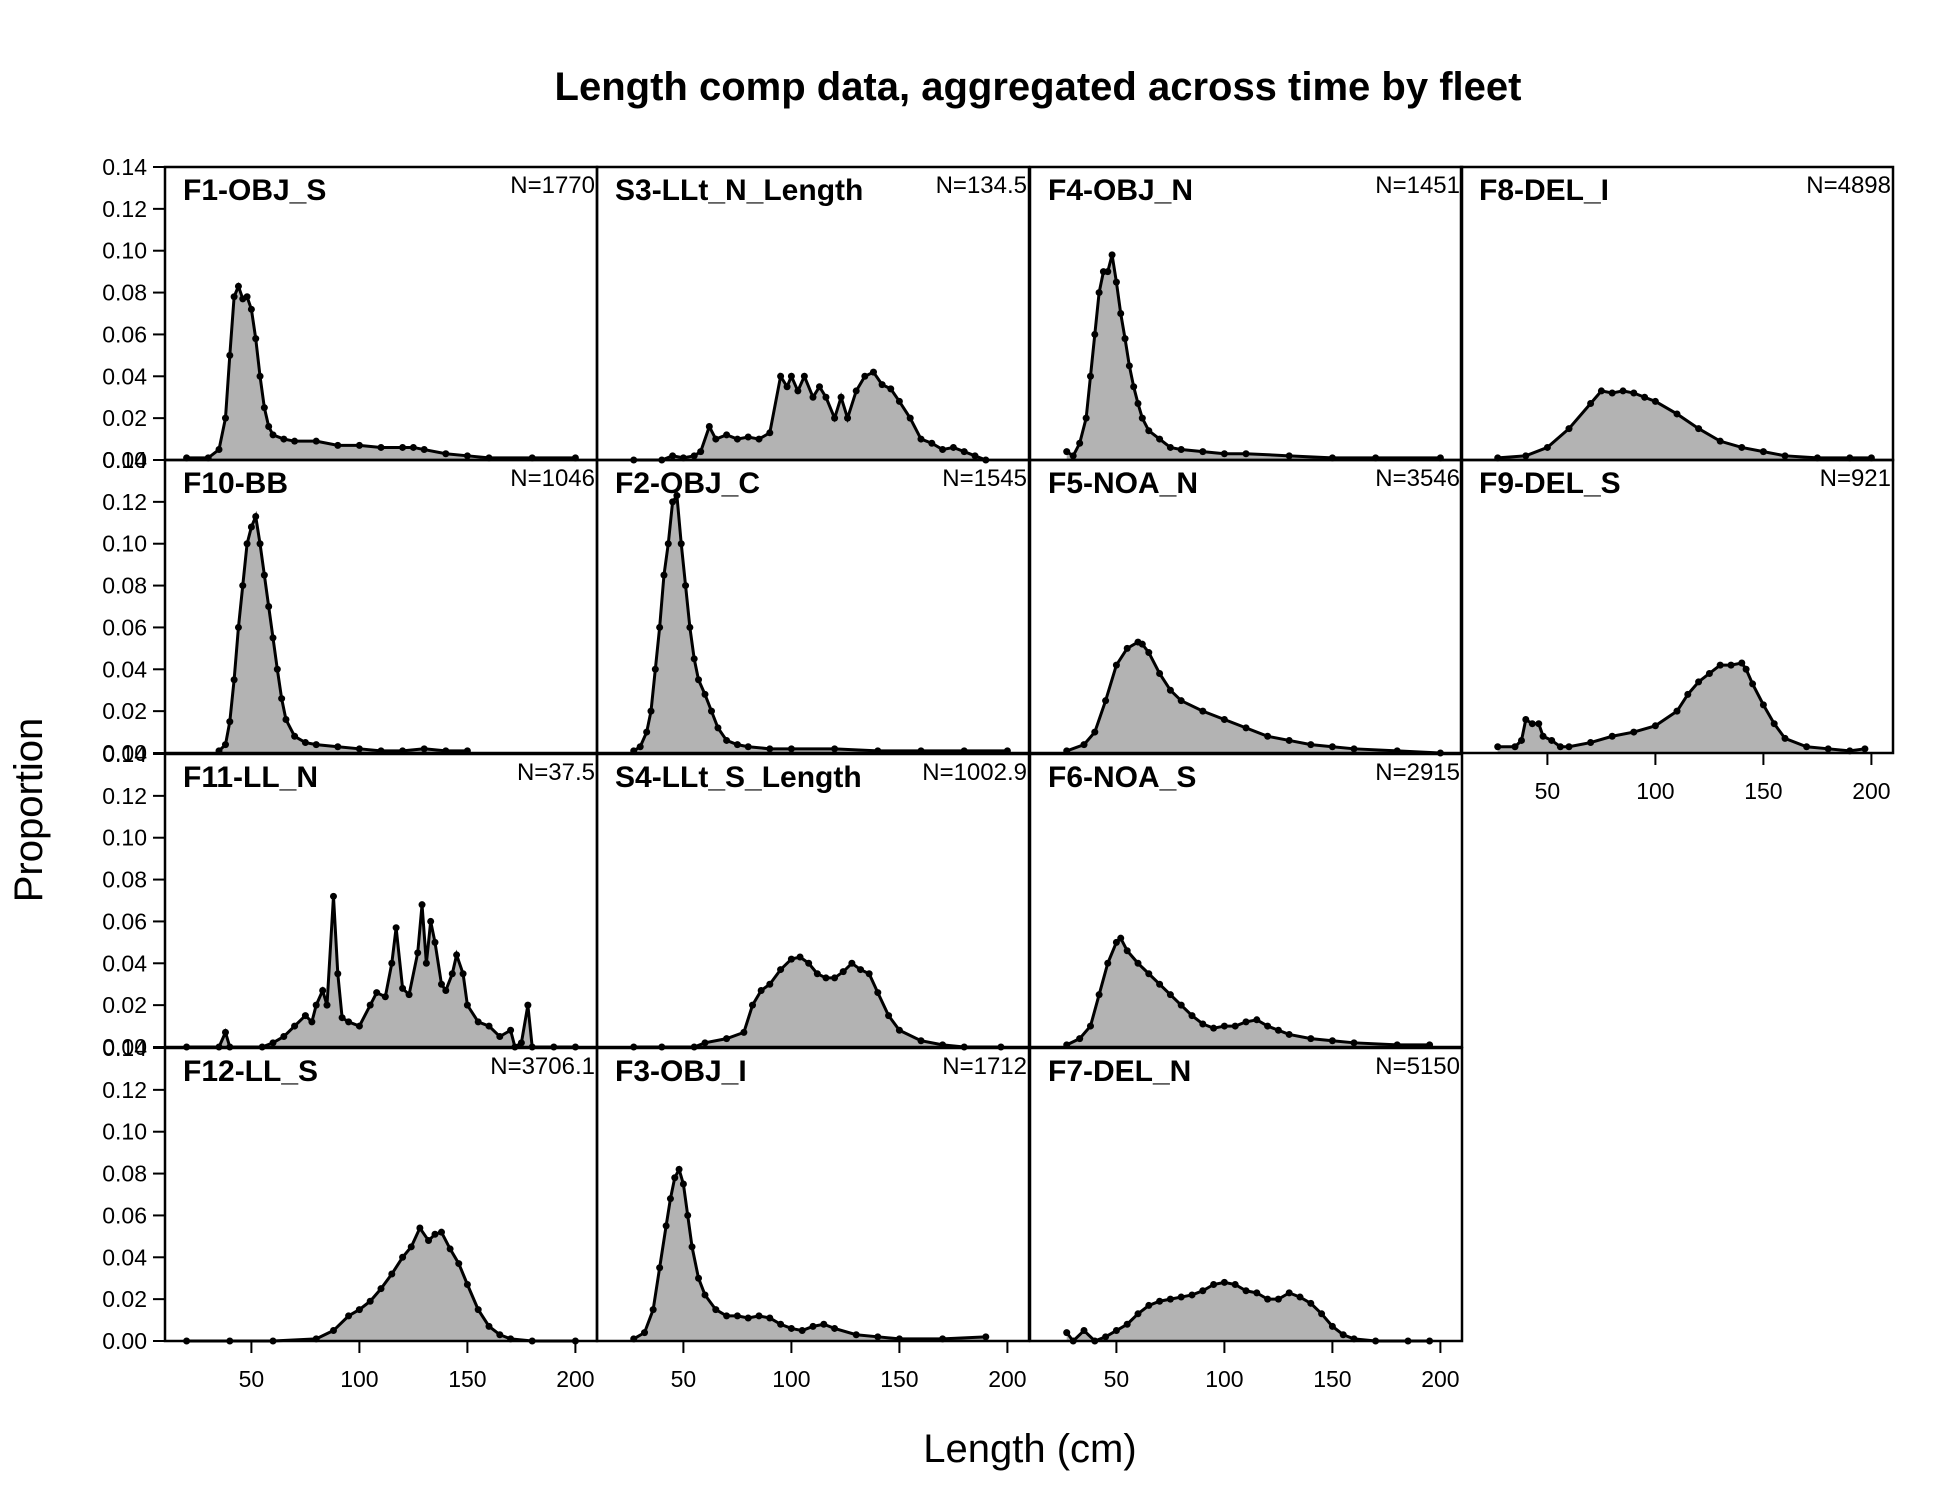 This screenshot has height=1500, width=1950. I want to click on x-tick-label: 150, so click(1763, 791).